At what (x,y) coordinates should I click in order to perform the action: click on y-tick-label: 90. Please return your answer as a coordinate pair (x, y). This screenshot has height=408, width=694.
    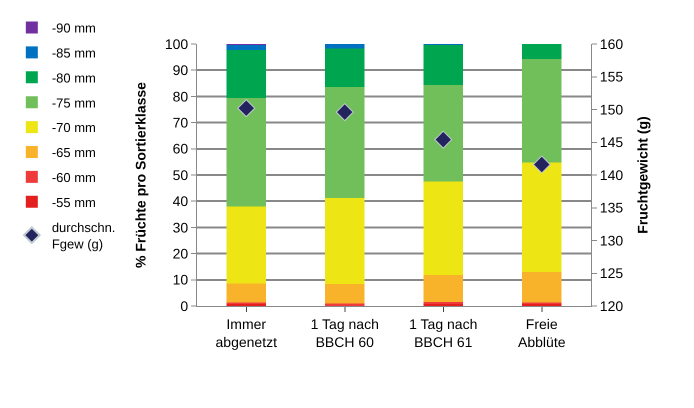
    Looking at the image, I should click on (180, 70).